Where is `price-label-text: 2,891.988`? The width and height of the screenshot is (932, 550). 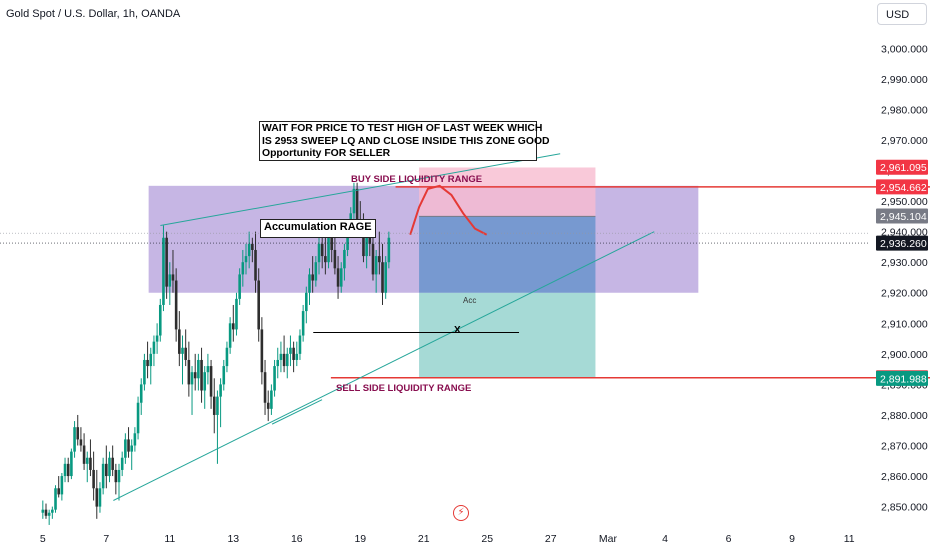
price-label-text: 2,891.988 is located at coordinates (903, 379).